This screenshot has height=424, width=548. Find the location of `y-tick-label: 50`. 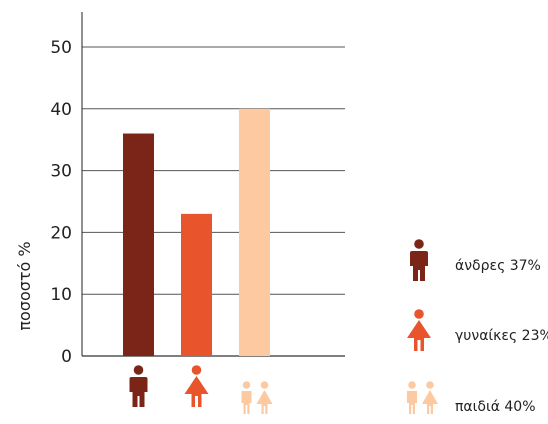

y-tick-label: 50 is located at coordinates (61, 48).